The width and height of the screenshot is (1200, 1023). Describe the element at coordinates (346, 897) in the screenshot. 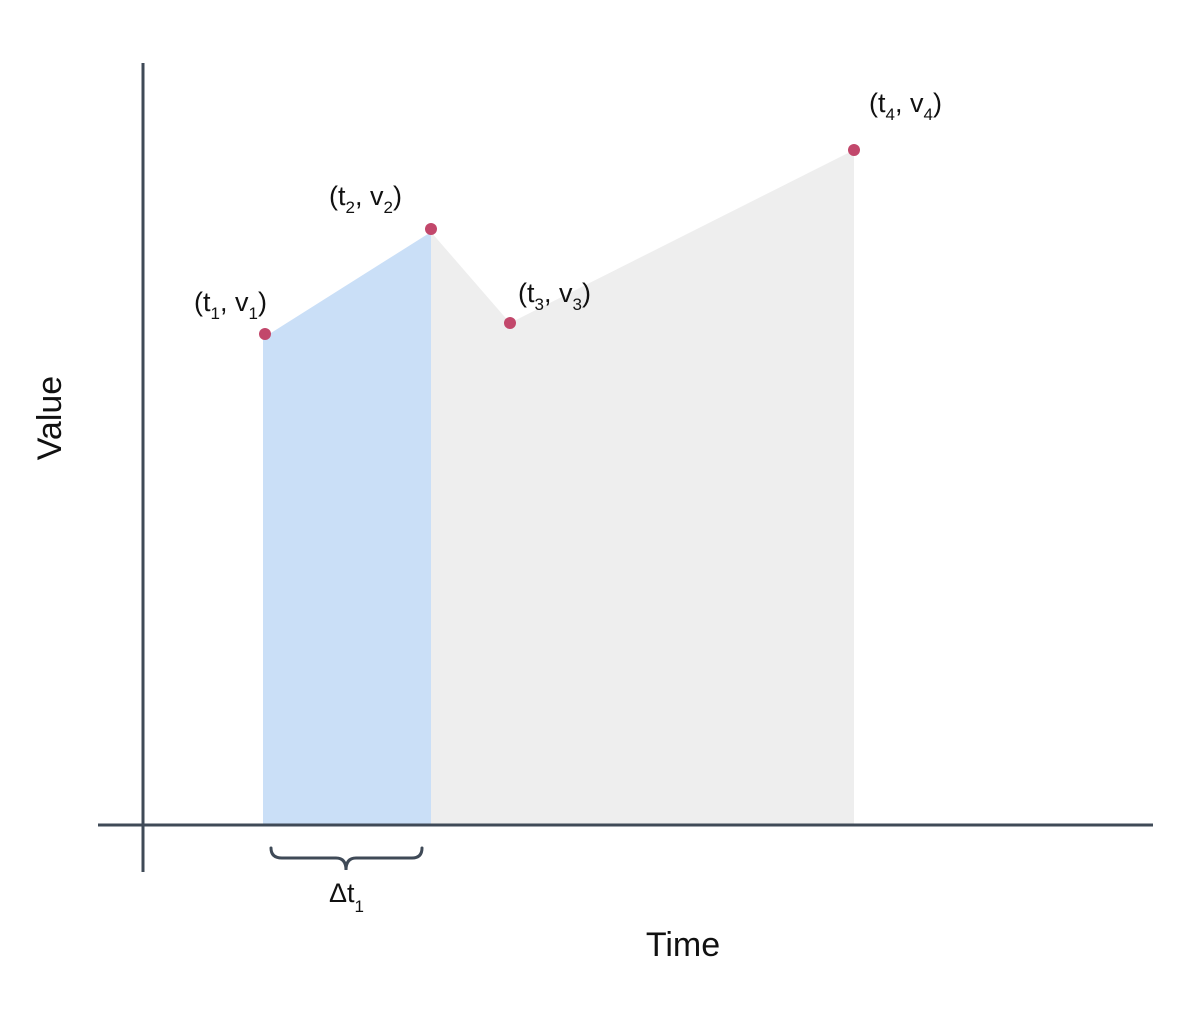

I see `interval-label: Δt1` at that location.